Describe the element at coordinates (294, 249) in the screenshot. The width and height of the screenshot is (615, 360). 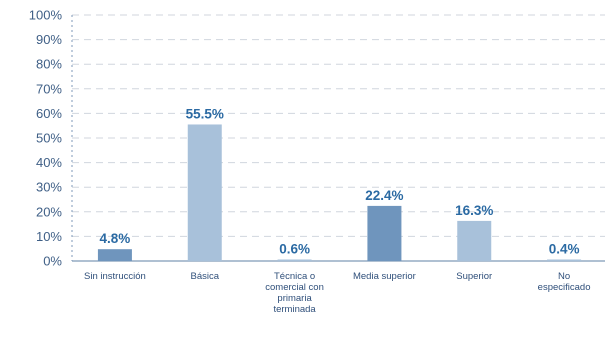
I see `data-label: 0.6%` at that location.